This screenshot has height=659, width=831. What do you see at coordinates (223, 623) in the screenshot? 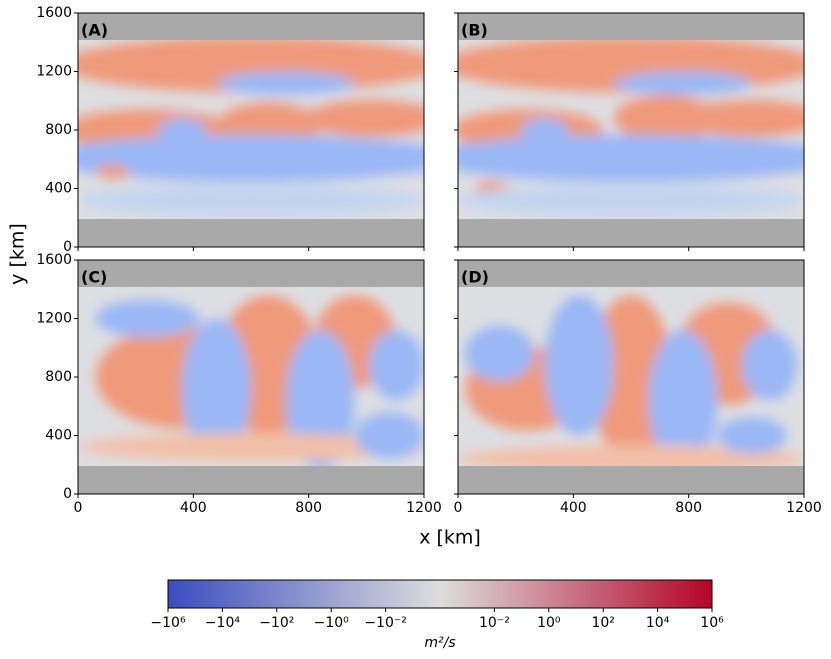
I see `colorbar-tick-label: −10⁴` at bounding box center [223, 623].